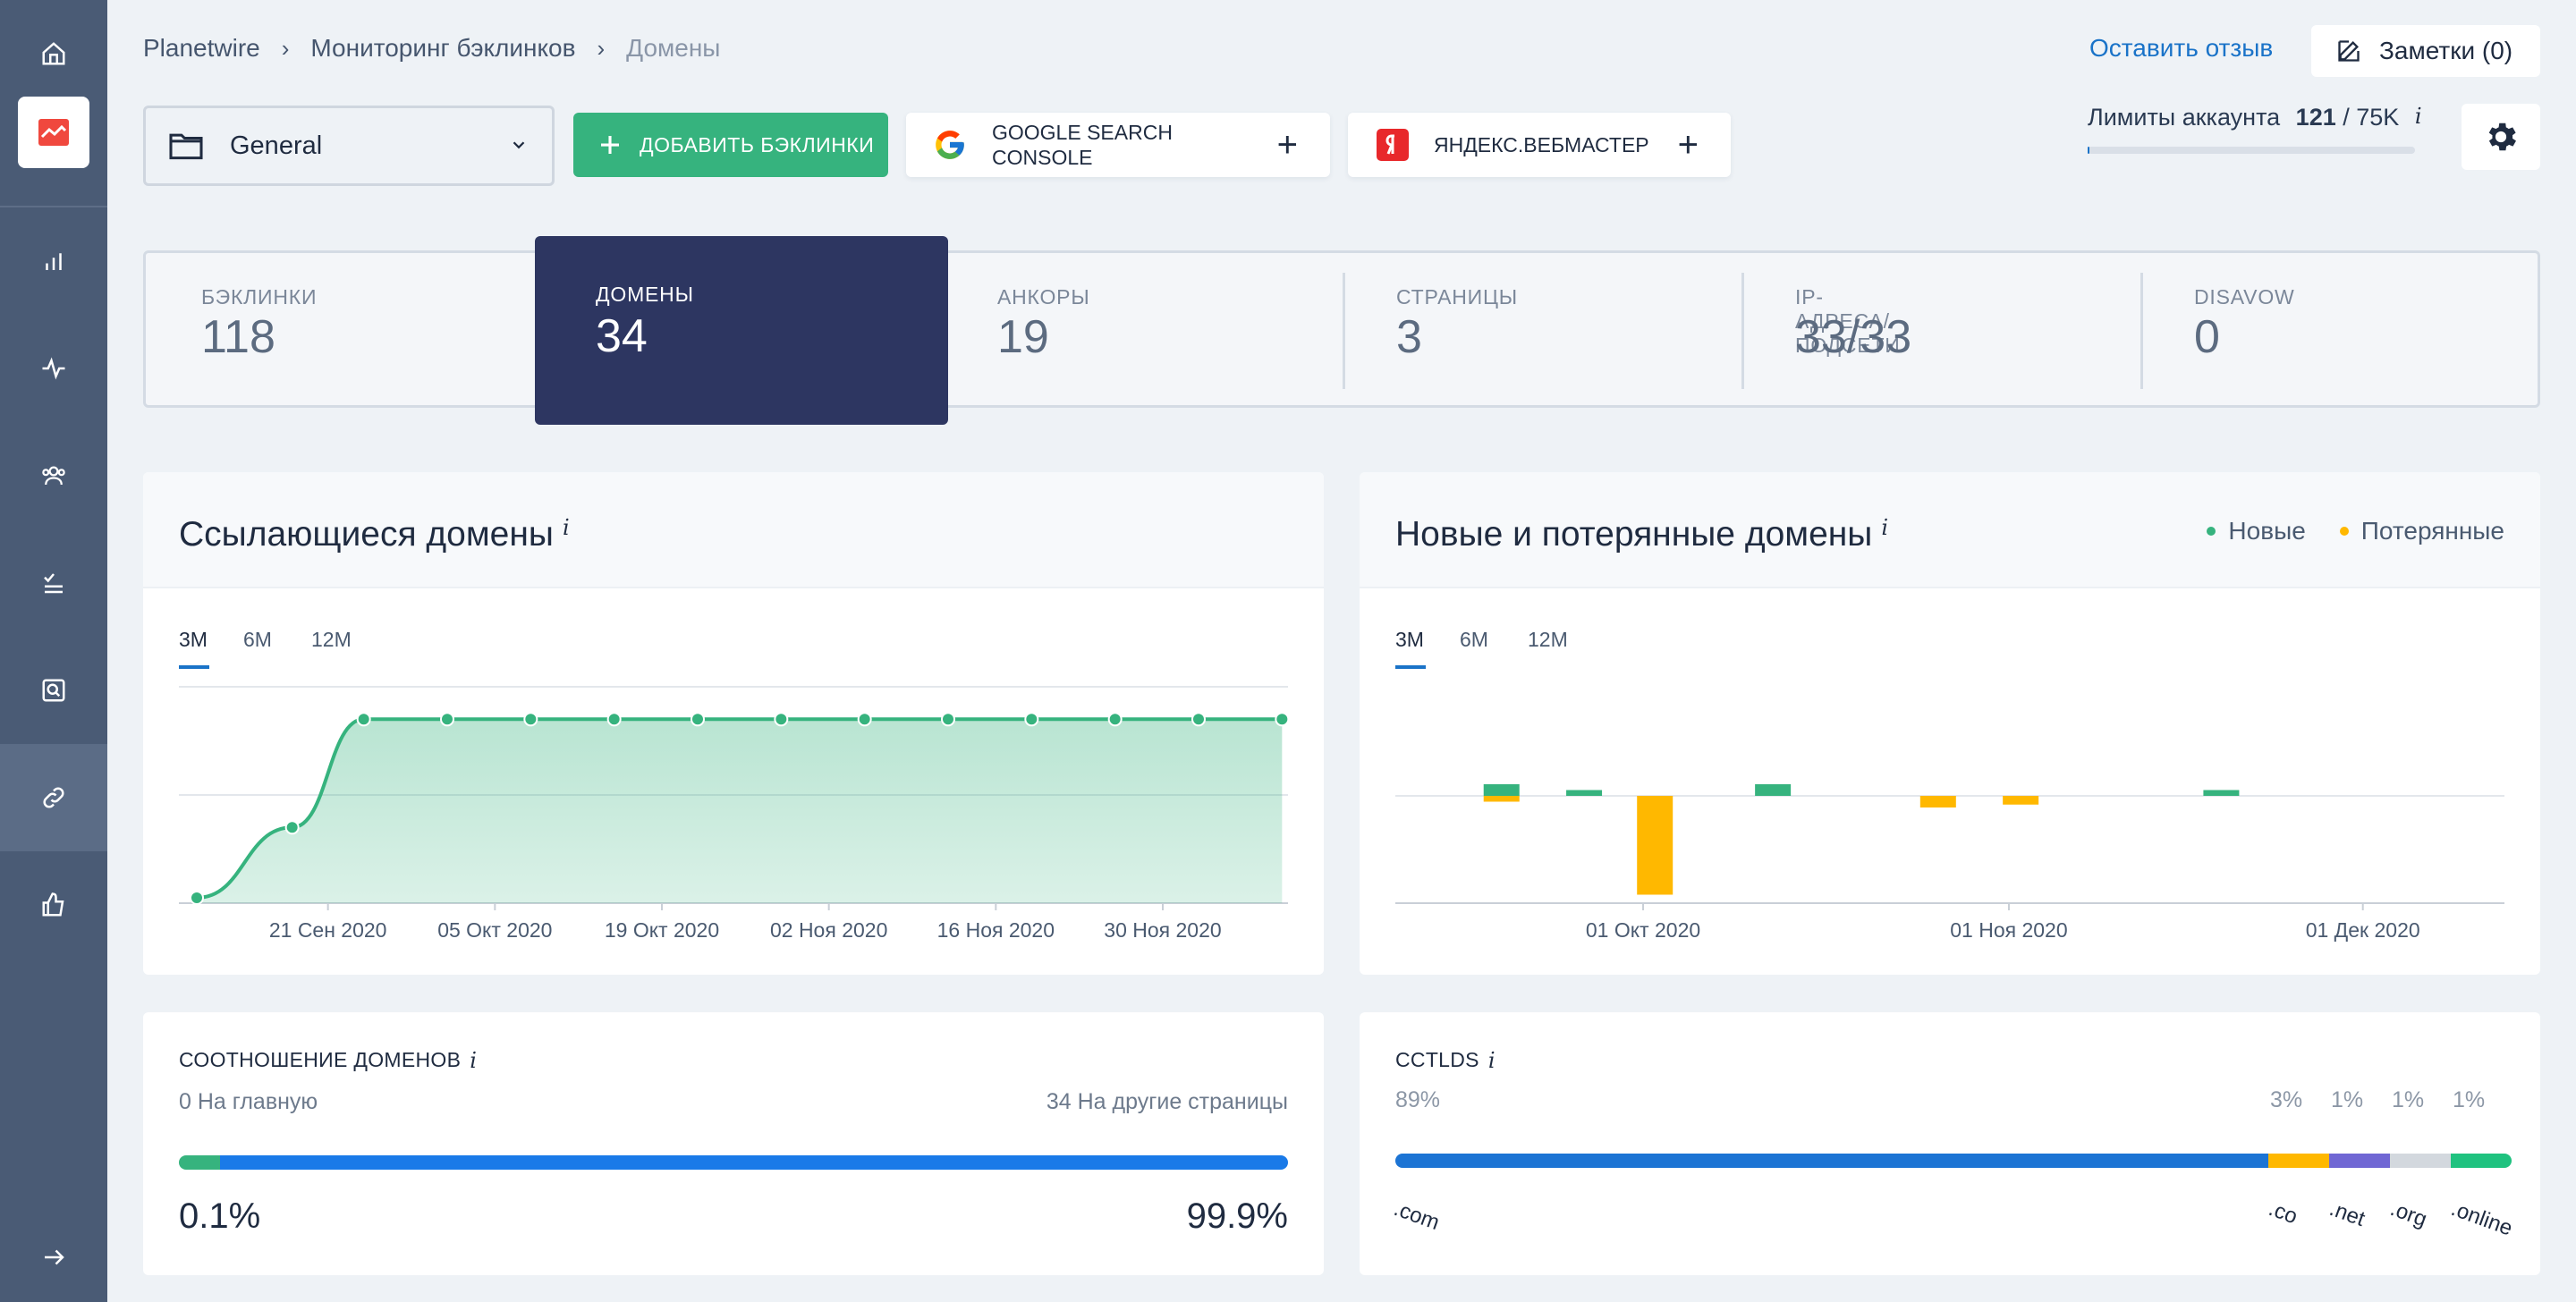 This screenshot has width=2576, height=1302. I want to click on stat-label: ДОМЕНЫ, so click(645, 294).